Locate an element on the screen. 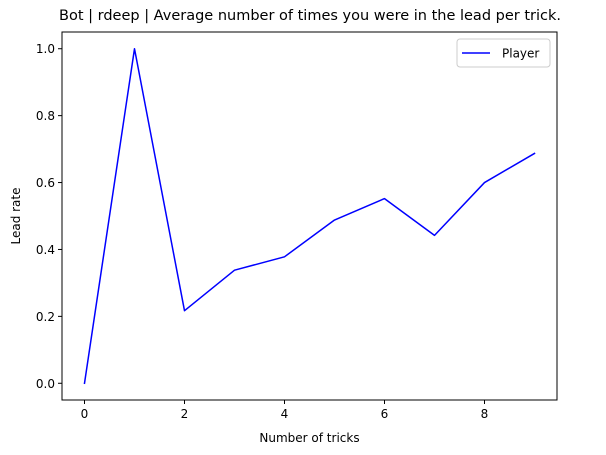  x-axis-label: Number of tricks is located at coordinates (309, 438).